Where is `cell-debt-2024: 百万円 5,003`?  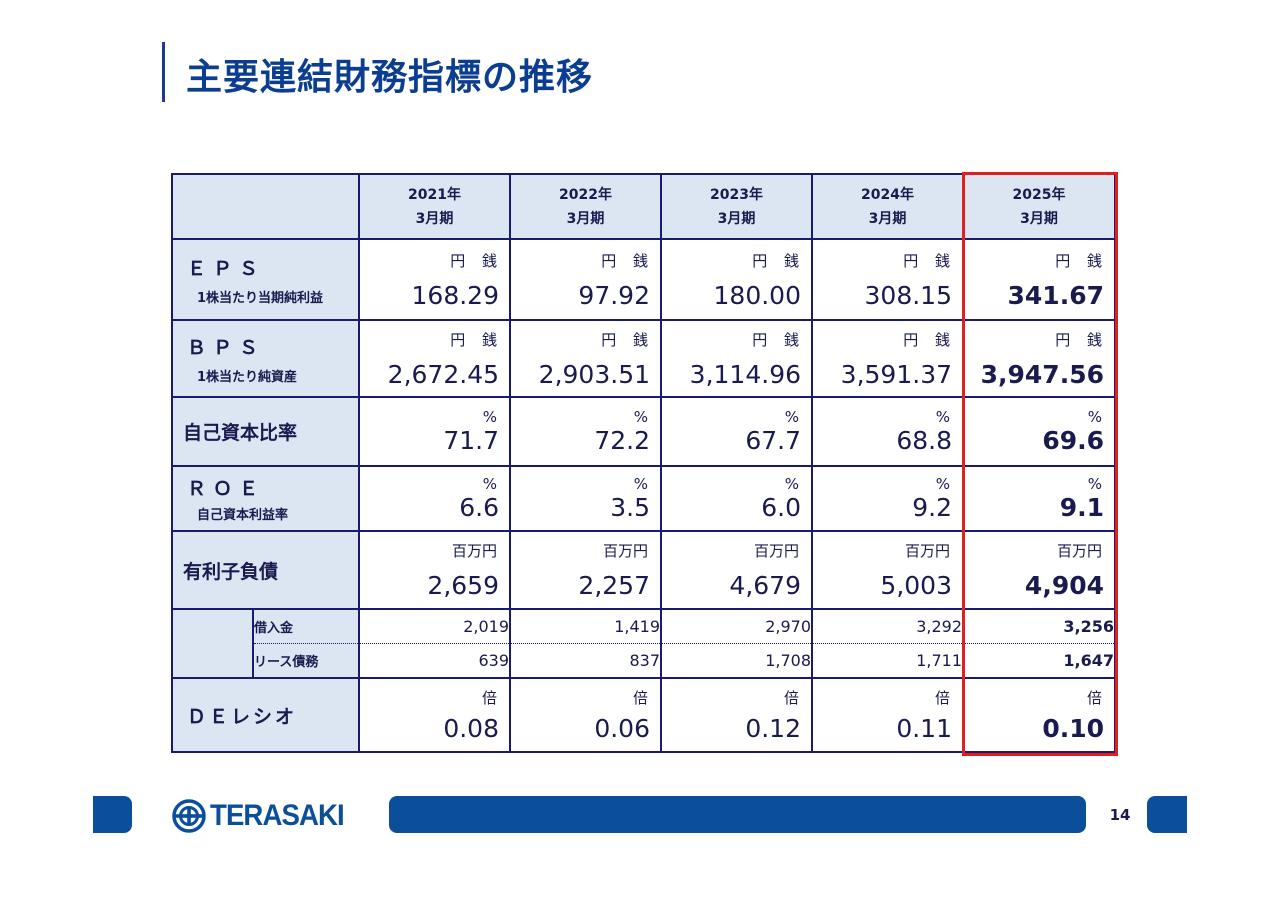
cell-debt-2024: 百万円 5,003 is located at coordinates (887, 570).